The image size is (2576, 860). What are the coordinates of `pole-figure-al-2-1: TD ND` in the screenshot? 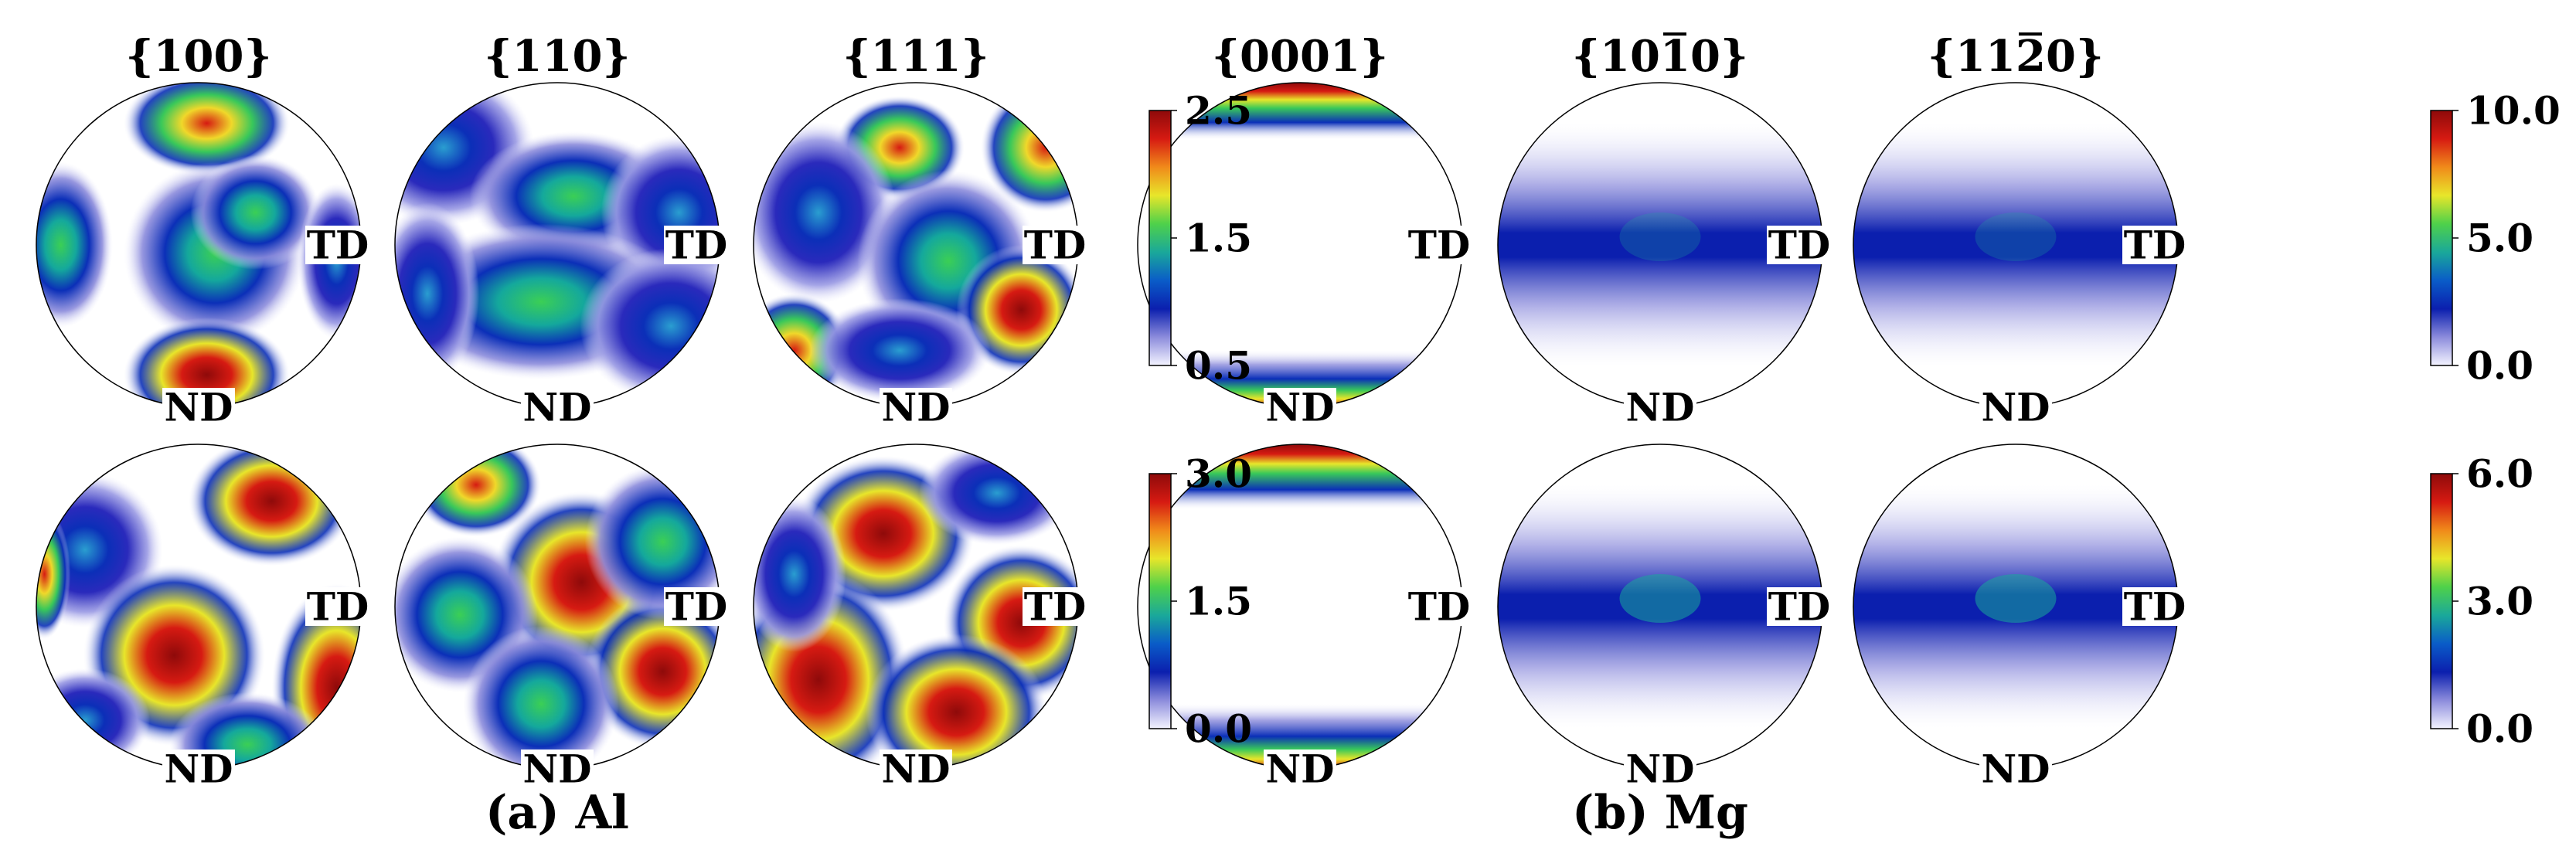 It's located at (203, 618).